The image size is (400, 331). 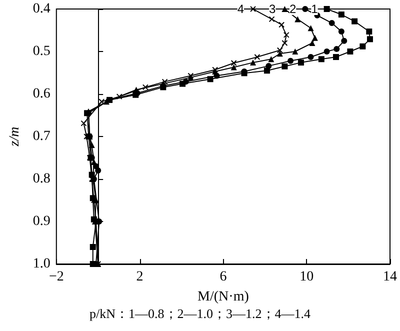 What do you see at coordinates (41, 179) in the screenshot?
I see `y-tick-label: 0.8` at bounding box center [41, 179].